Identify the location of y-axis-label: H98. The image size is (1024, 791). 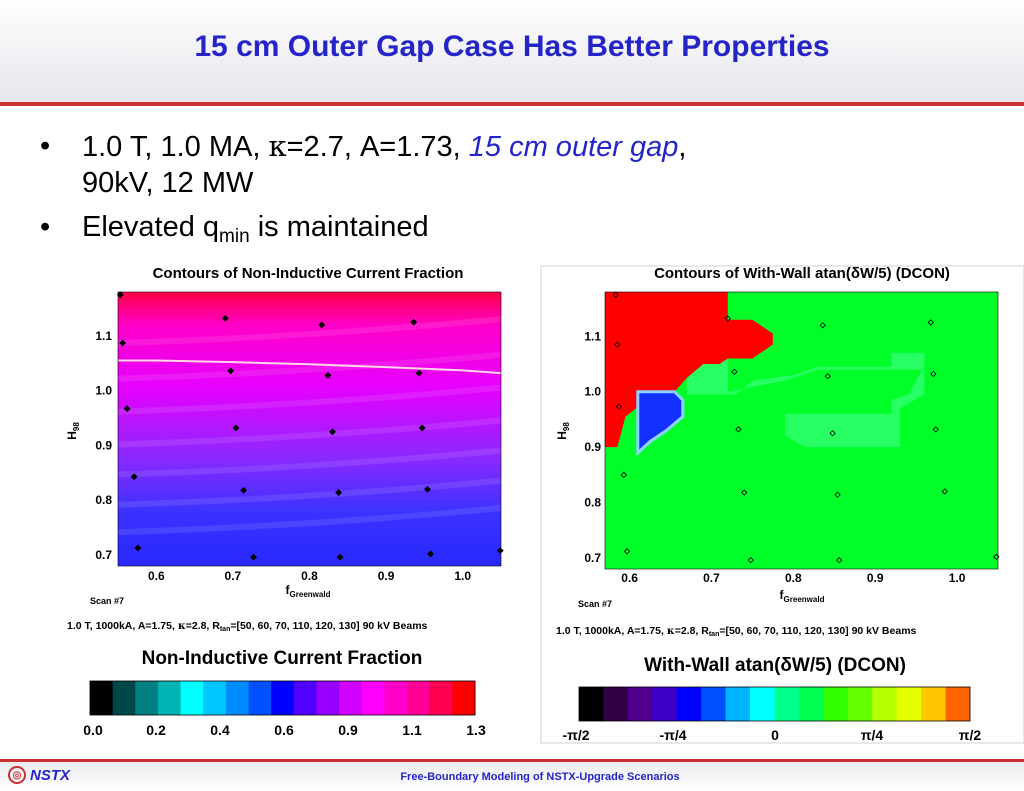
(563, 431).